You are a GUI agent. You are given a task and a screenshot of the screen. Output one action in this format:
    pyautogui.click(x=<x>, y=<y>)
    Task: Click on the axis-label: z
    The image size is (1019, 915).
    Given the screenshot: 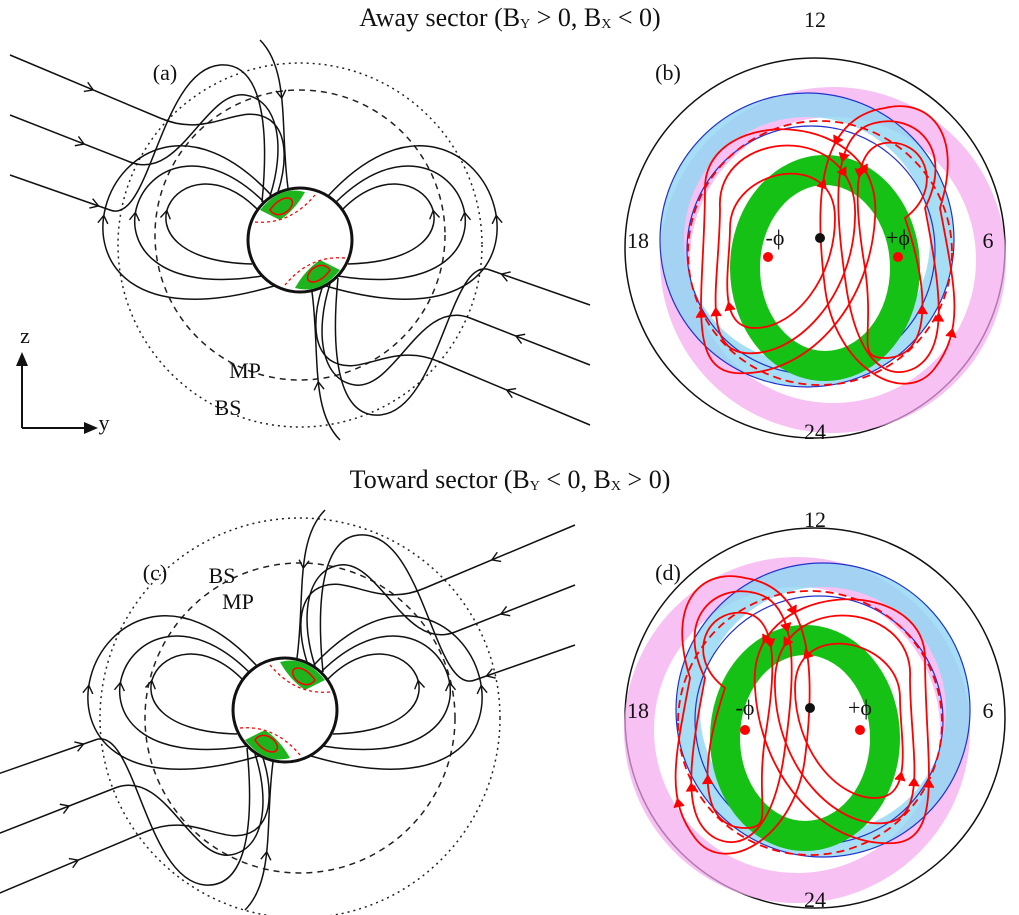 What is the action you would take?
    pyautogui.click(x=25, y=335)
    